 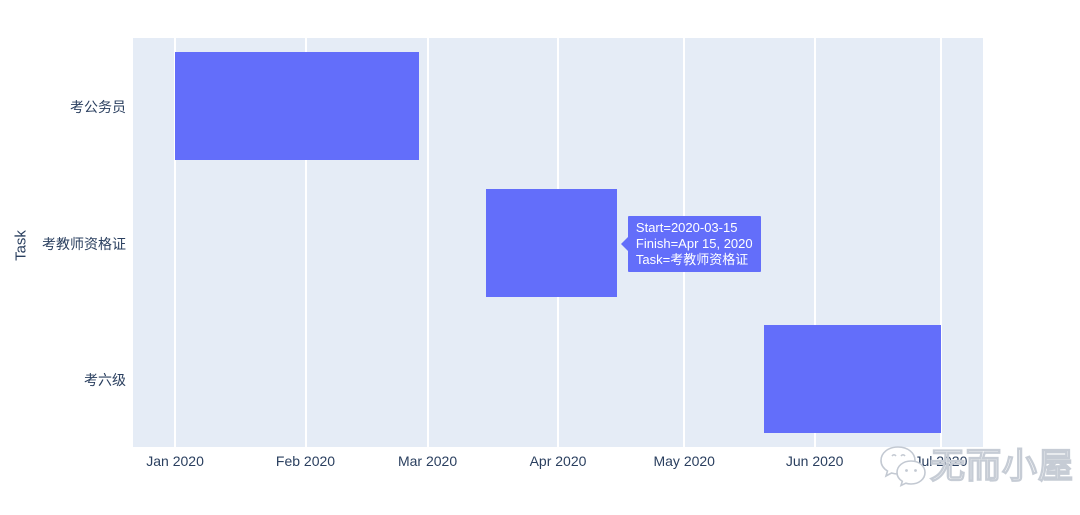 What do you see at coordinates (684, 461) in the screenshot?
I see `x-tick-label: May 2020` at bounding box center [684, 461].